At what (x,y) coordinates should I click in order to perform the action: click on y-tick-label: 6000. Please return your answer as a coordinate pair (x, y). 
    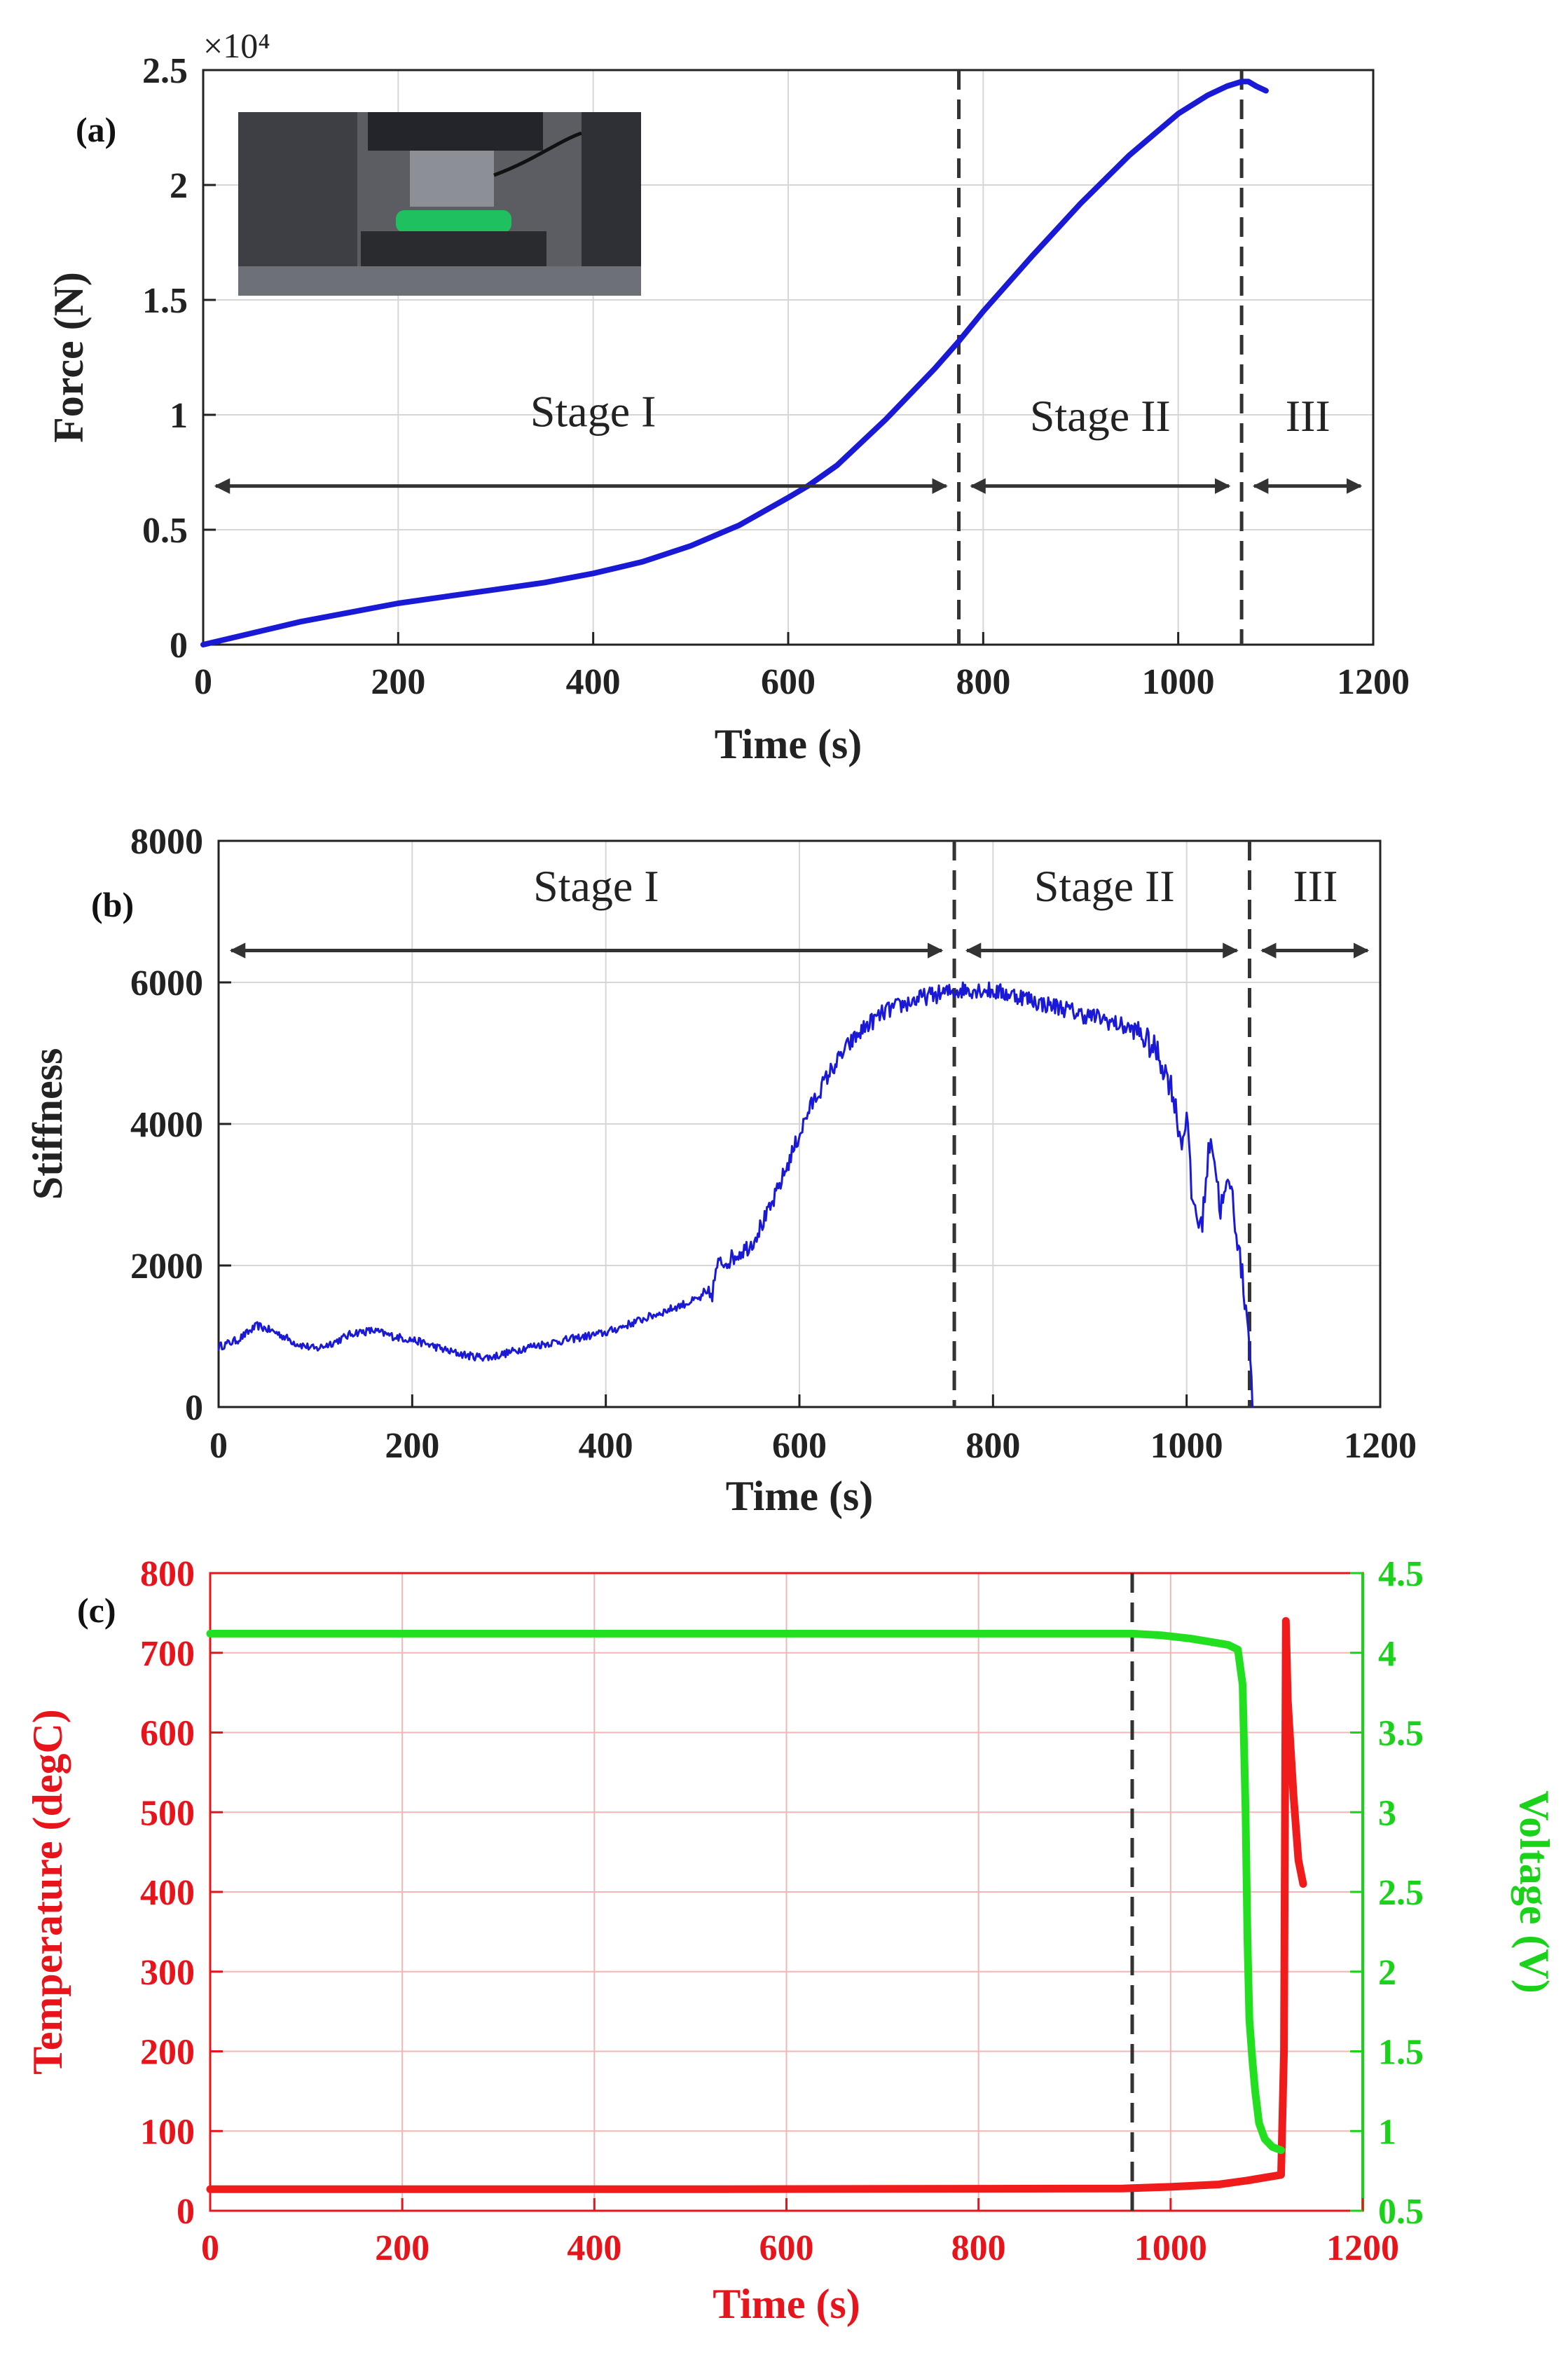
    Looking at the image, I should click on (166, 983).